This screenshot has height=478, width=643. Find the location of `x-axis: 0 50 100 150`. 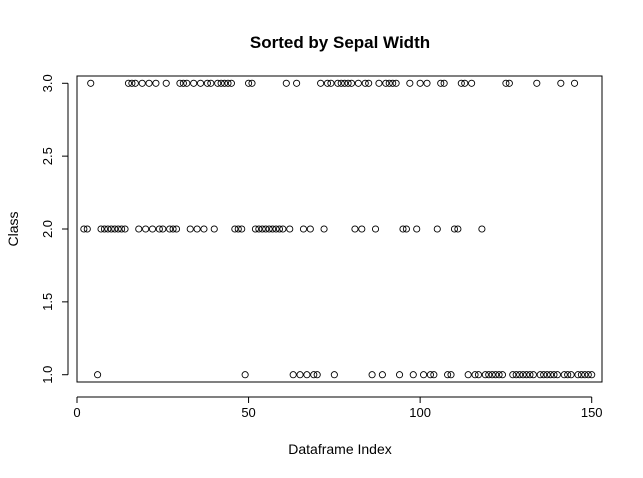

x-axis: 0 50 100 150 is located at coordinates (338, 408).